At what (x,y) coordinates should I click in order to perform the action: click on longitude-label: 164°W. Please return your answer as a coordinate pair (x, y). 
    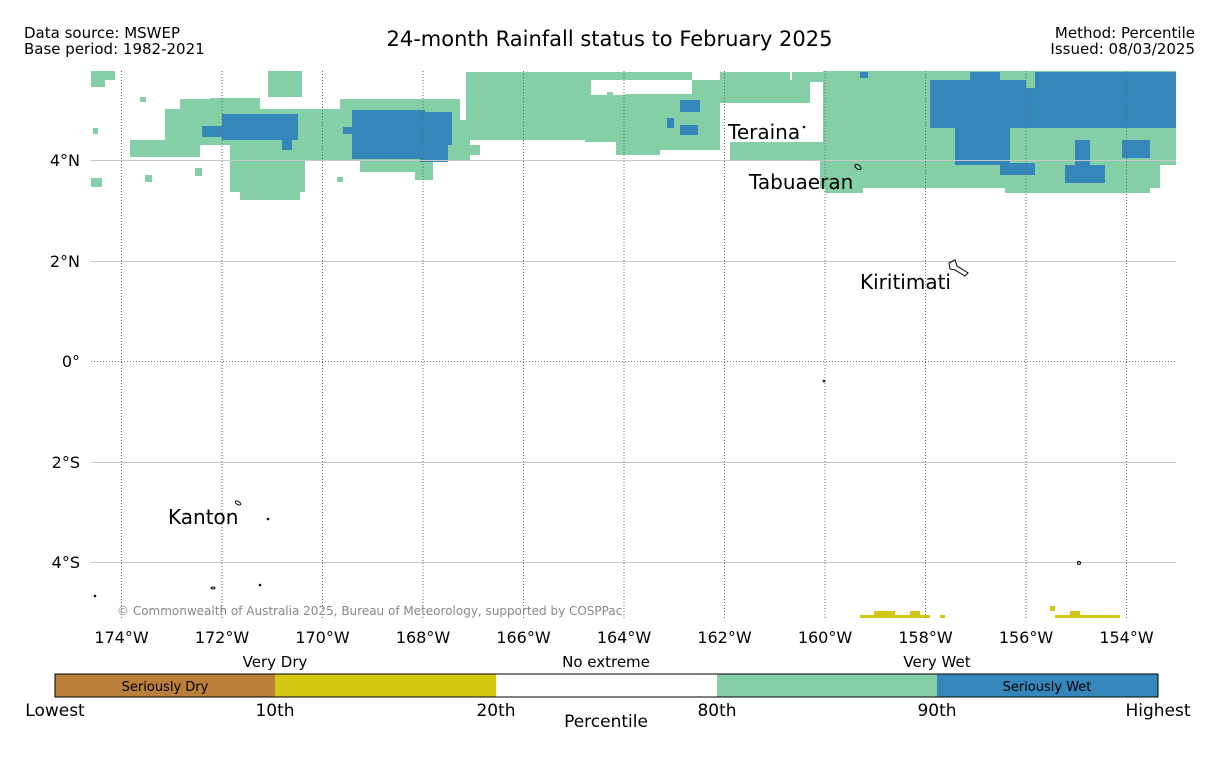
    Looking at the image, I should click on (624, 637).